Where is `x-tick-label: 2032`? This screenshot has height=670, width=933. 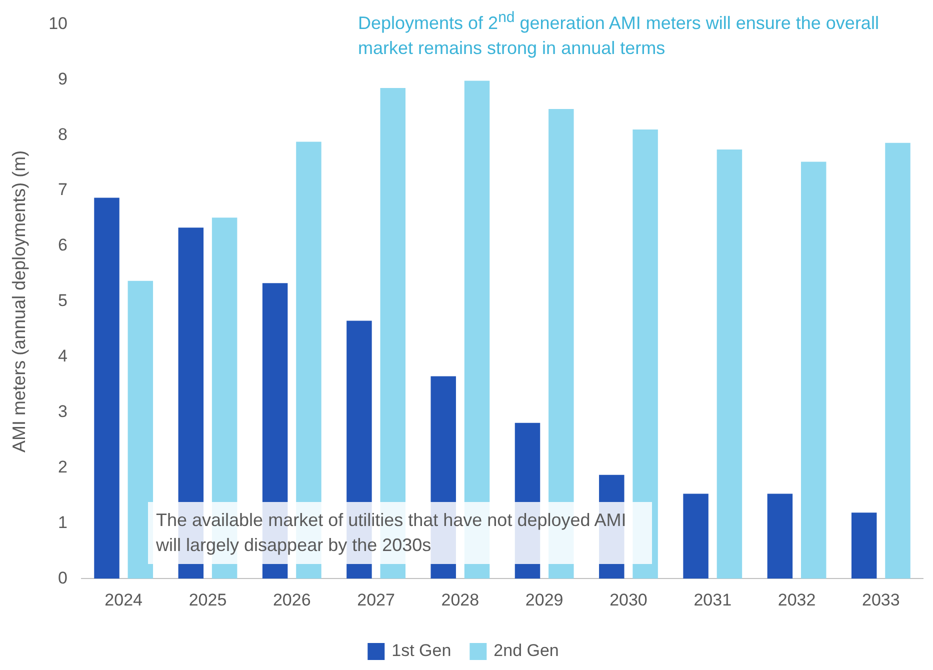
x-tick-label: 2032 is located at coordinates (797, 600).